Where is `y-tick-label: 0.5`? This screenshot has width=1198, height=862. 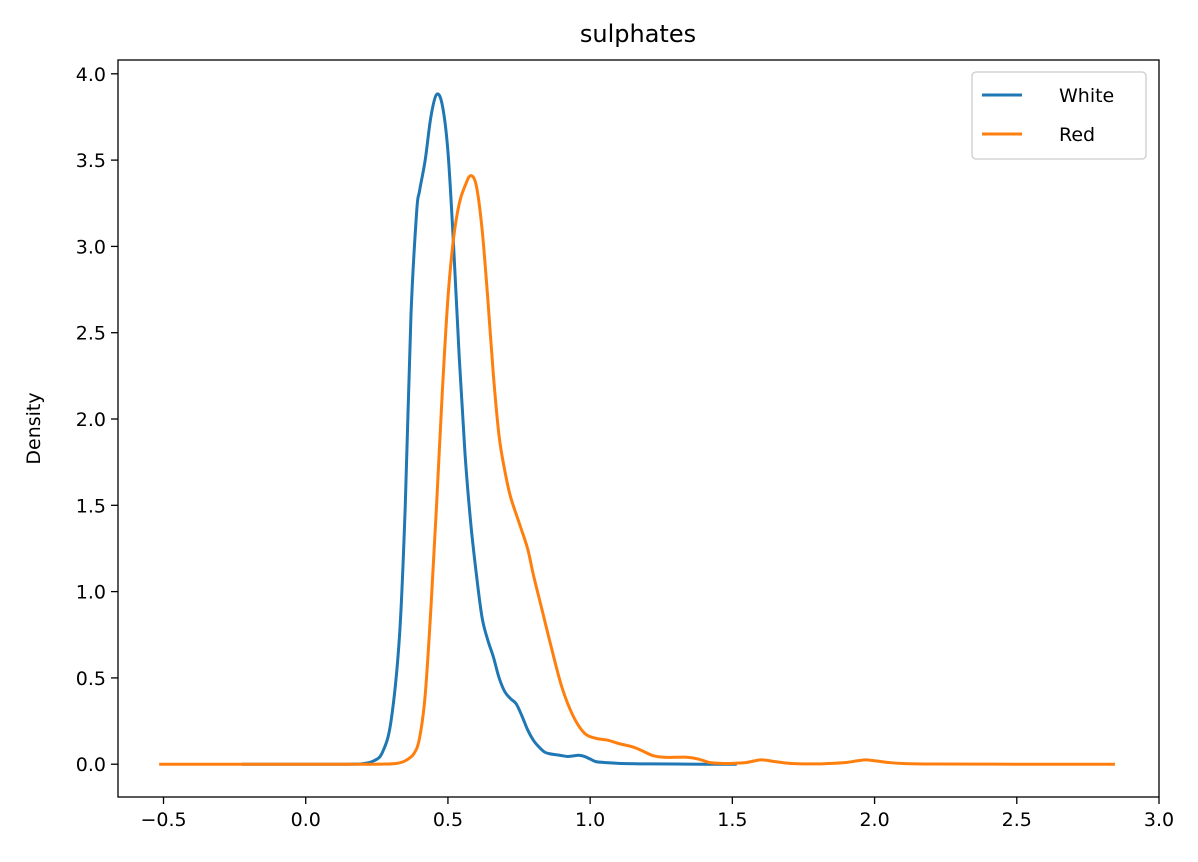
y-tick-label: 0.5 is located at coordinates (91, 679).